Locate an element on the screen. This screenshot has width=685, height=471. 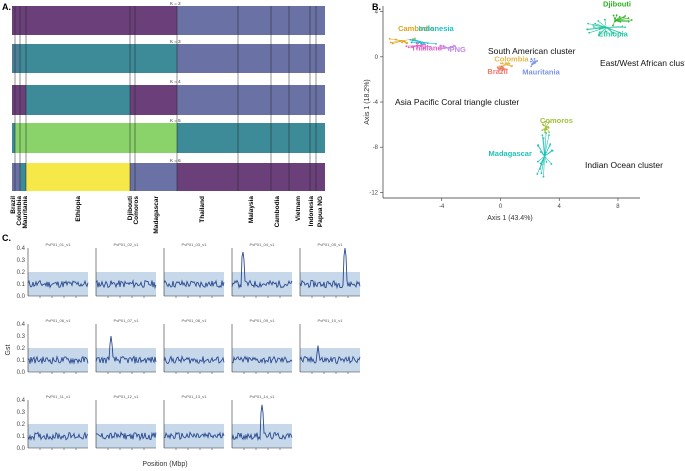
gst-y-axis-label: Gst is located at coordinates (8, 350).